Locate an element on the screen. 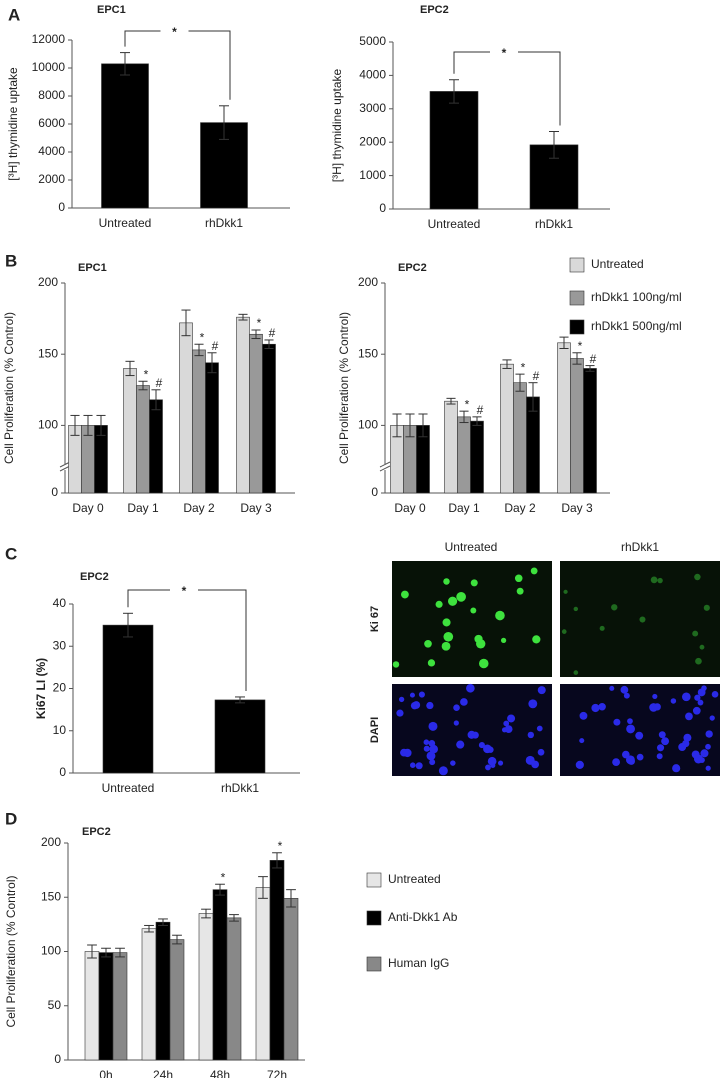  x-tick-label: 0h is located at coordinates (105, 1073).